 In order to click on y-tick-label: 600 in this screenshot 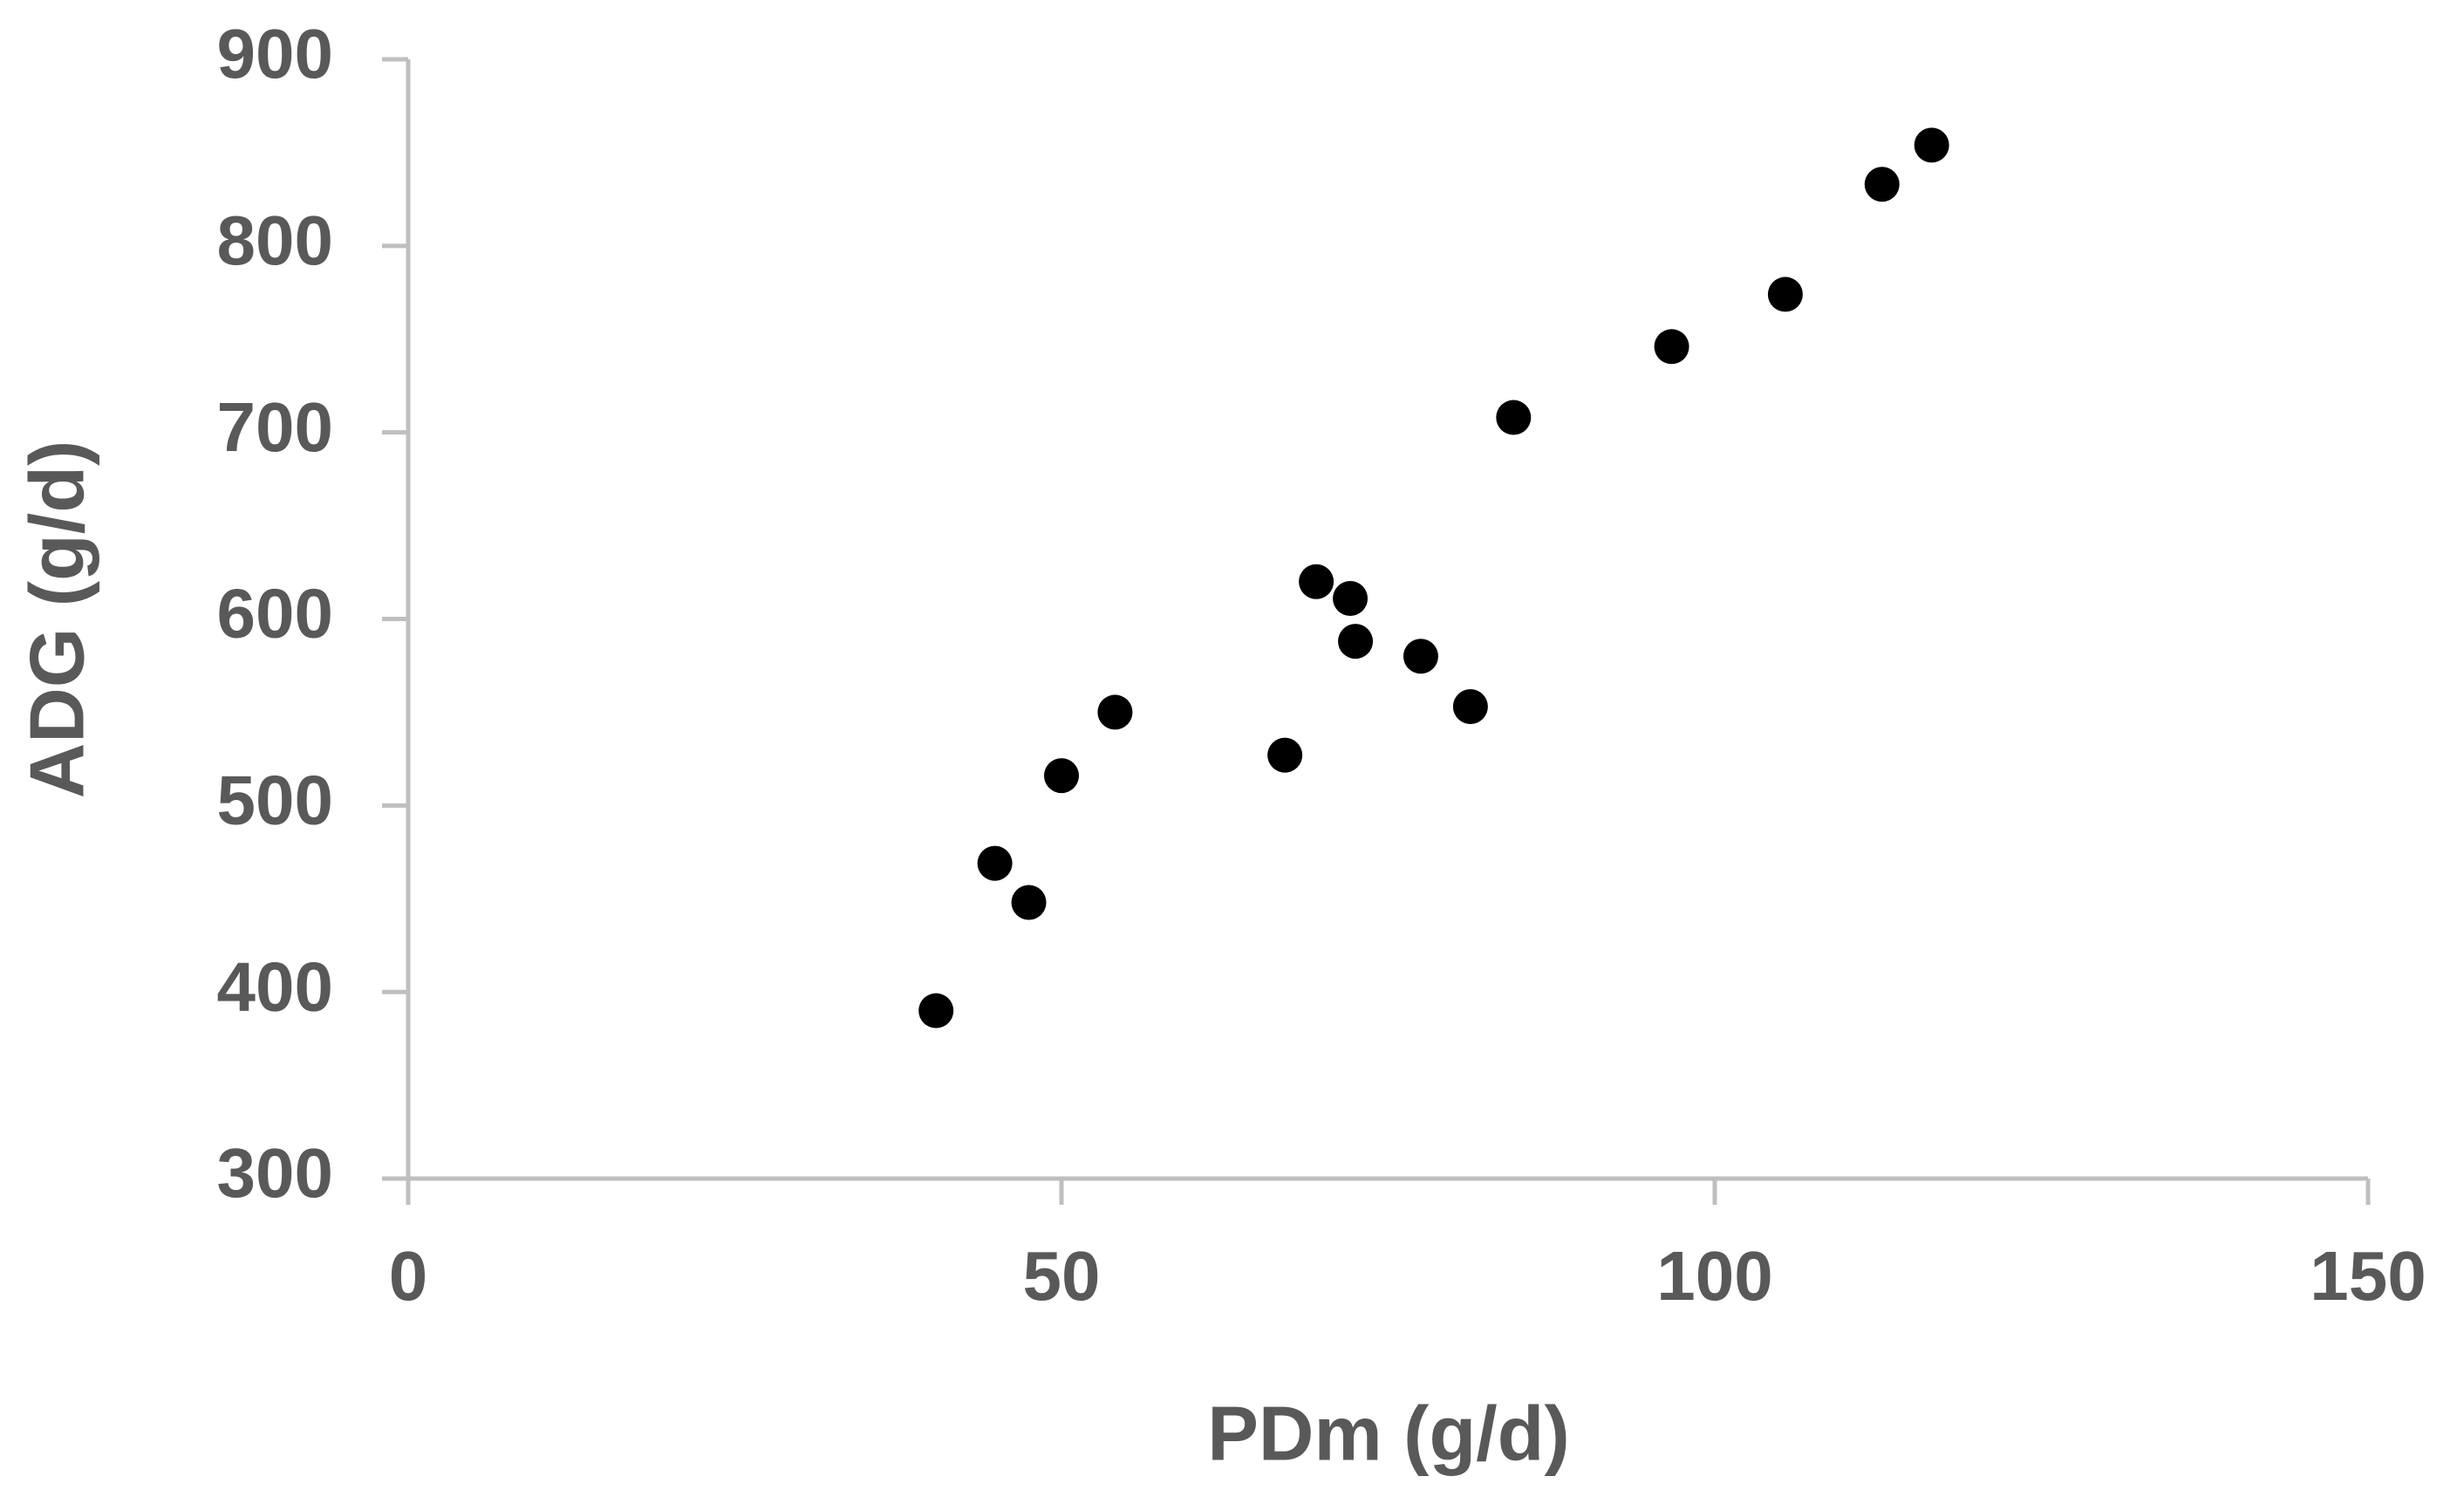, I will do `click(275, 614)`.